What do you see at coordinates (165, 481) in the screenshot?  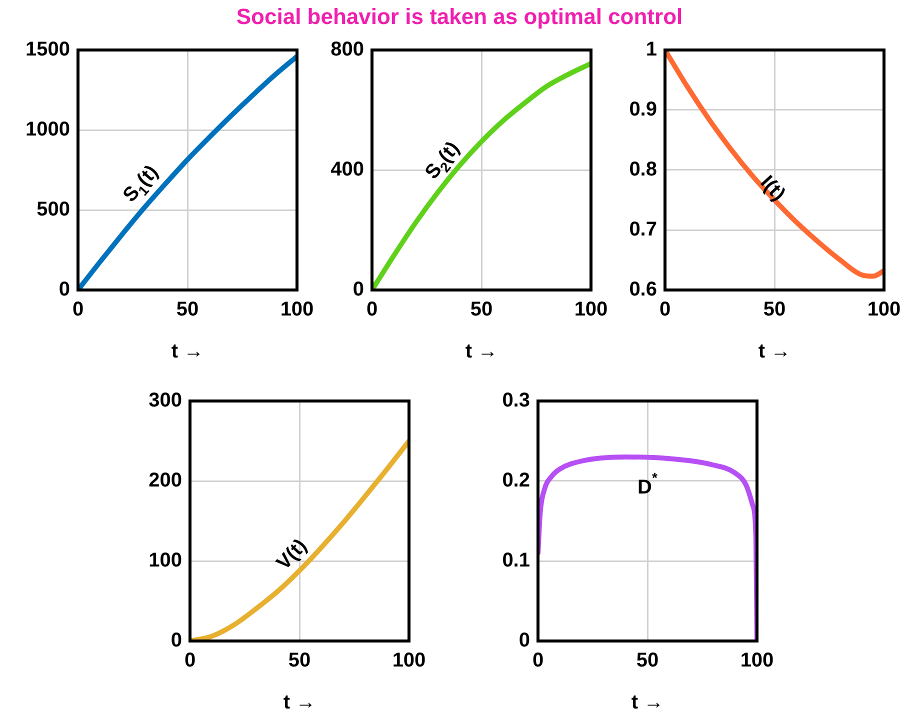 I see `y-tick-label: 200` at bounding box center [165, 481].